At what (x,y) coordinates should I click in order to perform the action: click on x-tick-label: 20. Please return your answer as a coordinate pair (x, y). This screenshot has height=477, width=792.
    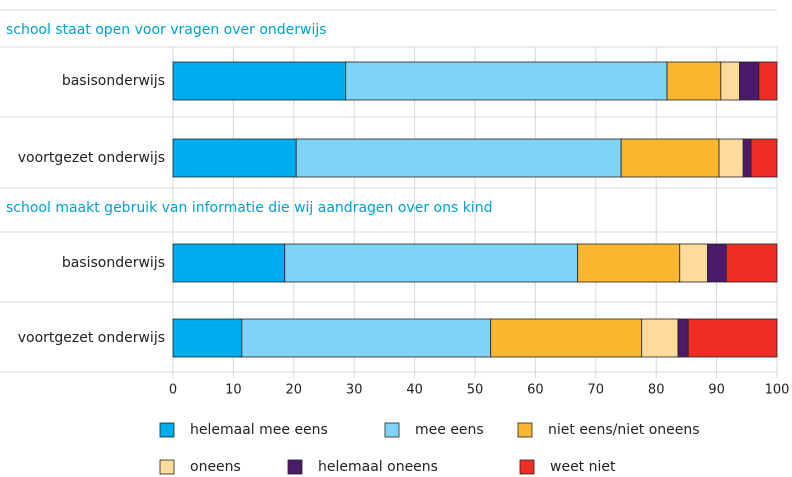
    Looking at the image, I should click on (294, 390).